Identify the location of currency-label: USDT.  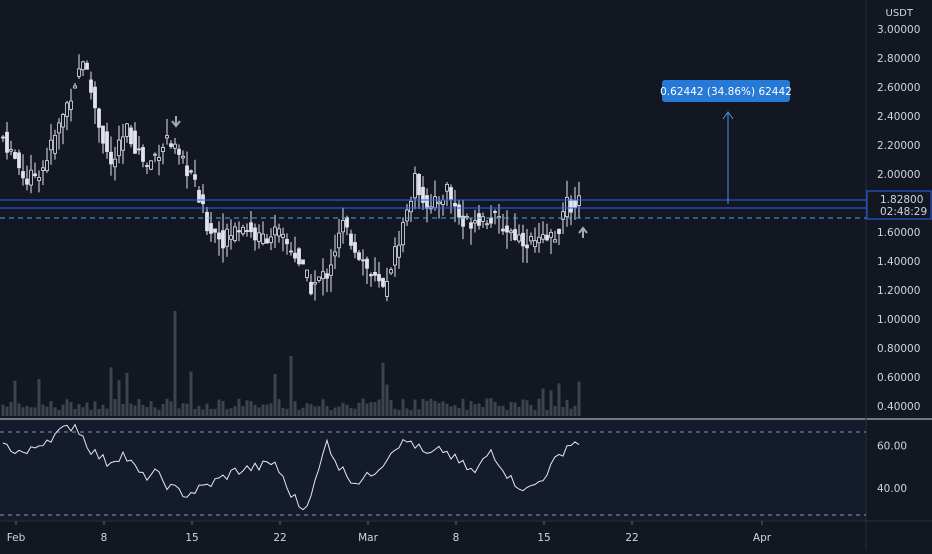
(900, 13).